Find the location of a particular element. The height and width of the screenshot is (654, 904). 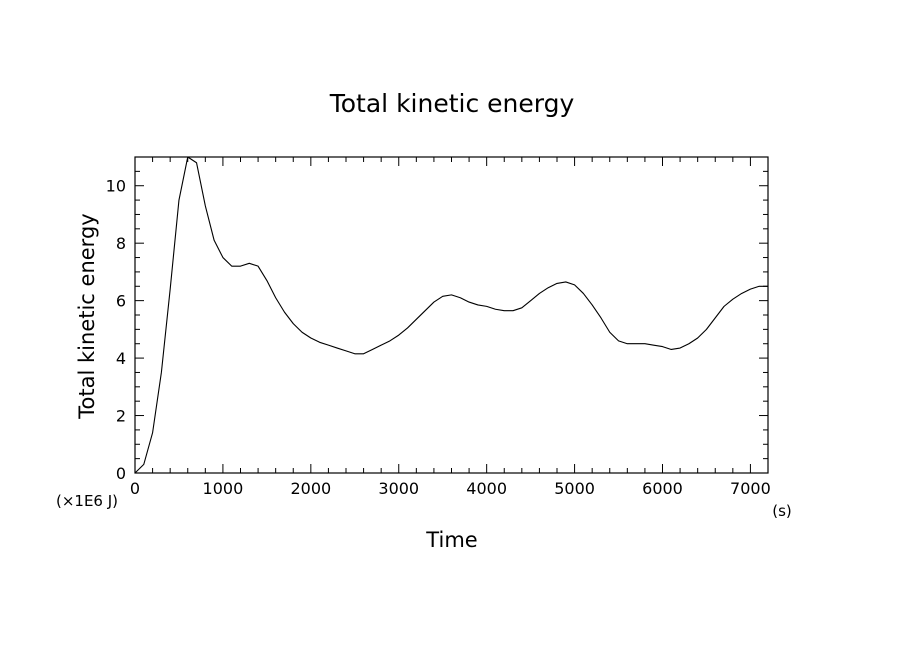

x-axis-unit: (s) is located at coordinates (782, 511).